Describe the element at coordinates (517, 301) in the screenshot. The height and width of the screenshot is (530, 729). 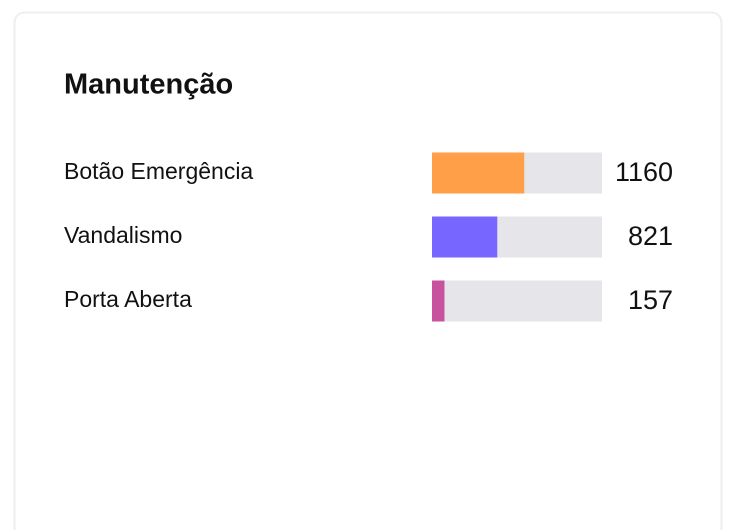
I see `bar-track` at that location.